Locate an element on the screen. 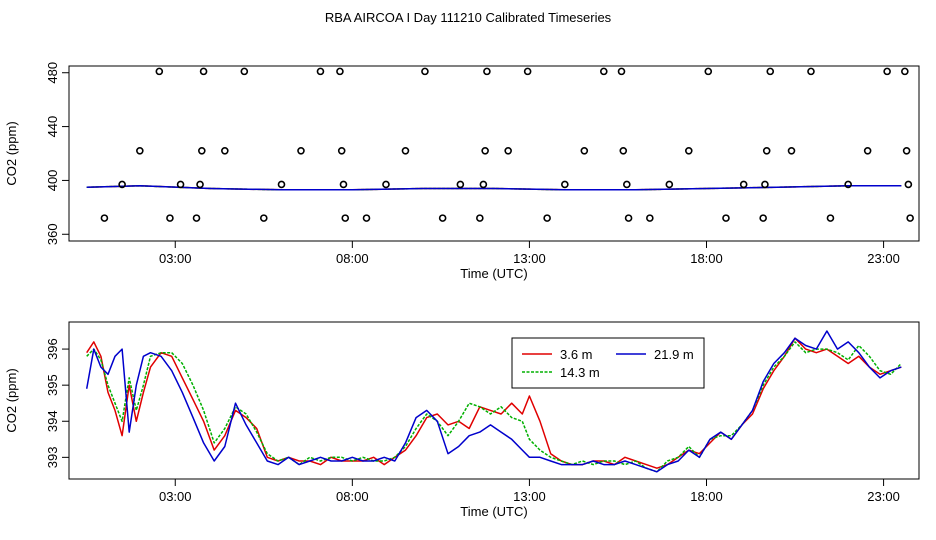 The height and width of the screenshot is (540, 936). top-x-tick-label: 18:00 is located at coordinates (706, 258).